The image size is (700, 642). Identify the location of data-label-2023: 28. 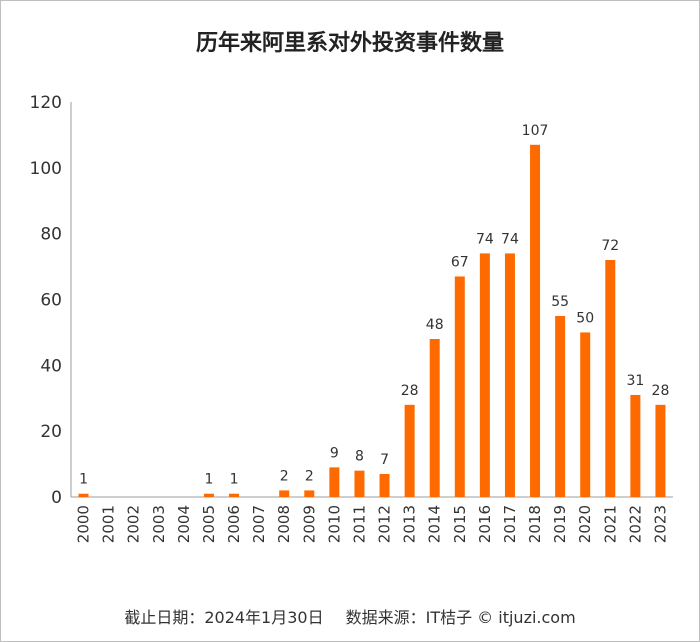
(661, 391).